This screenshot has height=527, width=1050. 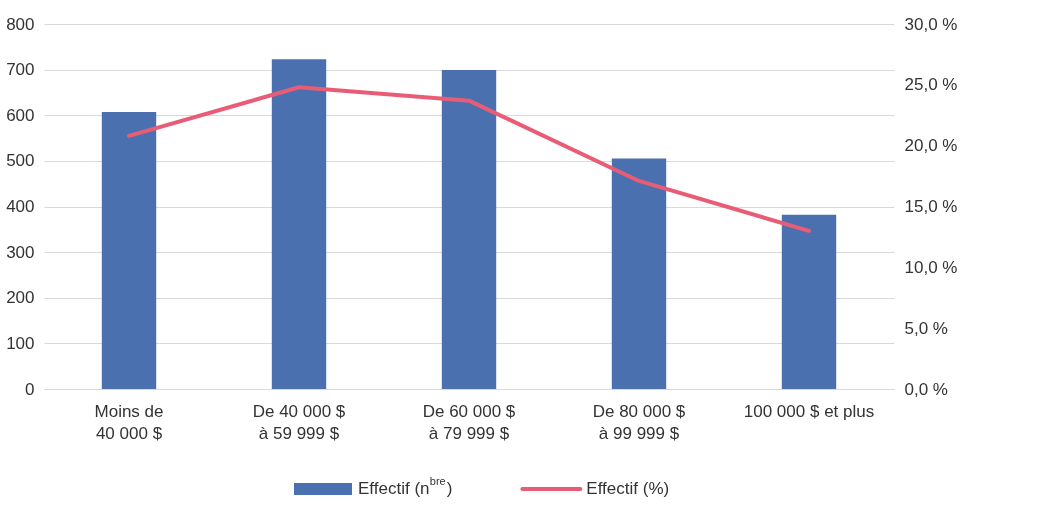 I want to click on y2-tick-label: 0,0 %, so click(x=926, y=389).